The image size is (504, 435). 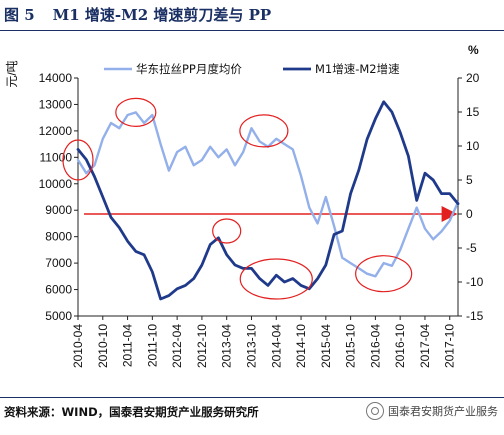 I want to click on left-axis-tick-label: 10000, so click(x=56, y=184).